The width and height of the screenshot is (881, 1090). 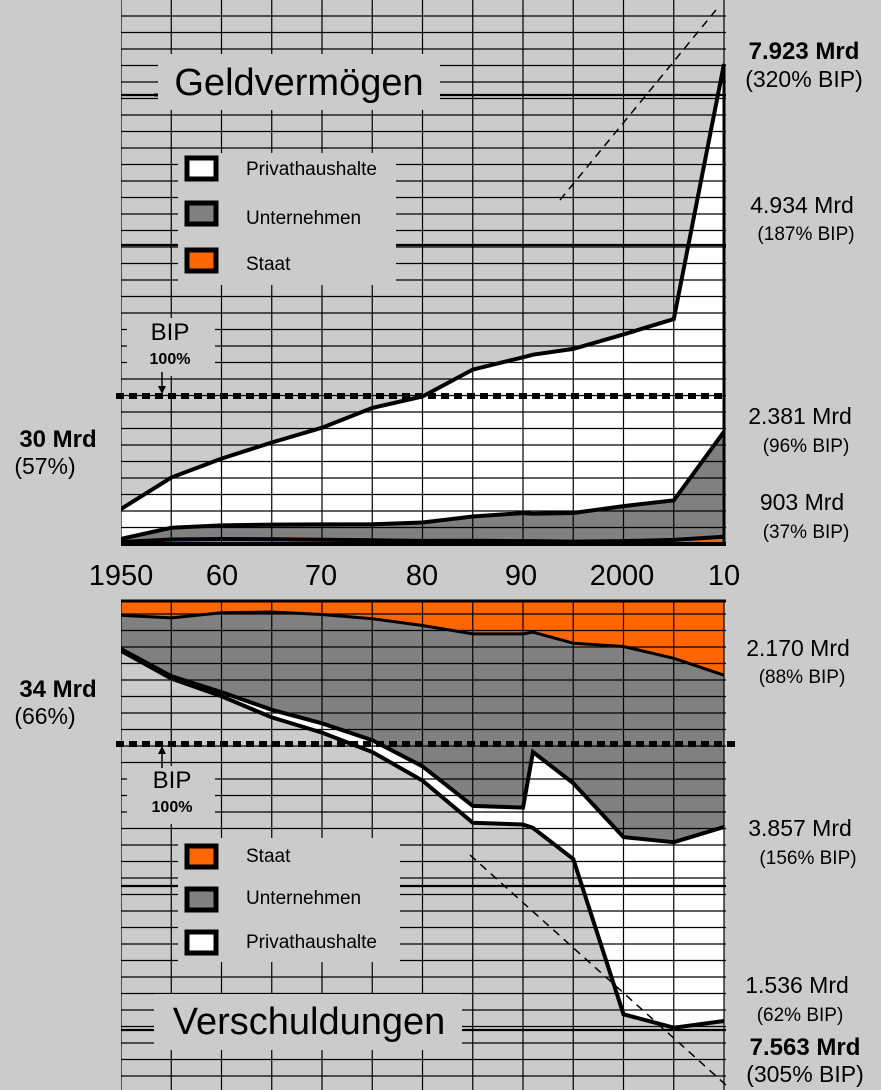 What do you see at coordinates (423, 539) in the screenshot?
I see `top-staat-line` at bounding box center [423, 539].